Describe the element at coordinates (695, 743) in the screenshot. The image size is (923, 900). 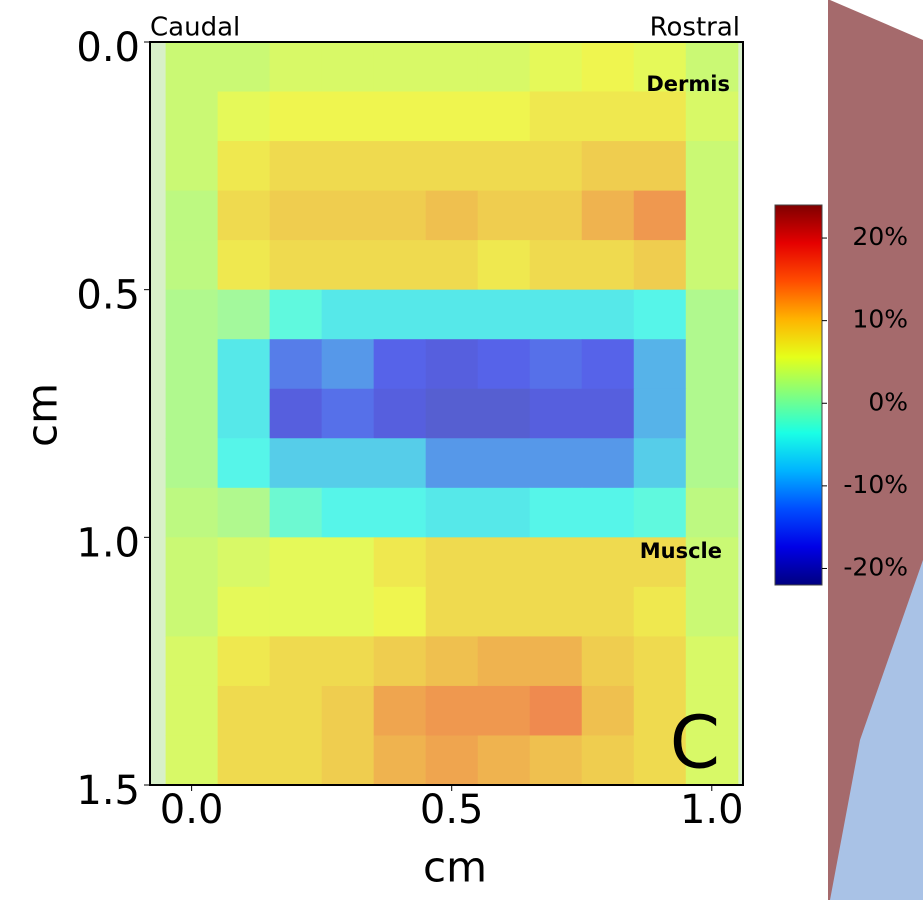
I see `annotation: C` at that location.